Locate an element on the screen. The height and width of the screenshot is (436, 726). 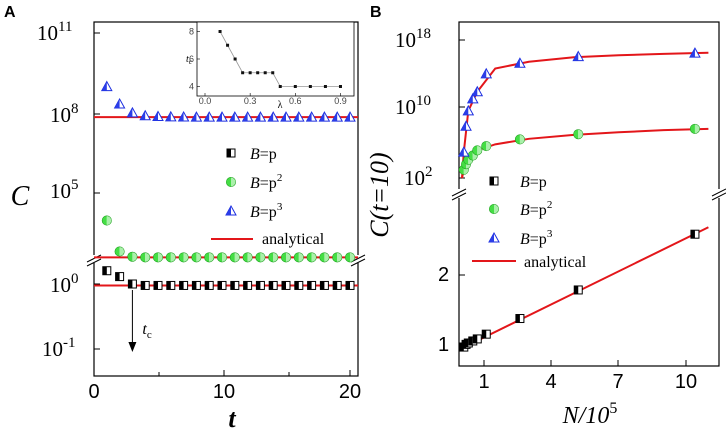
a-ylabel: C is located at coordinates (20, 196).